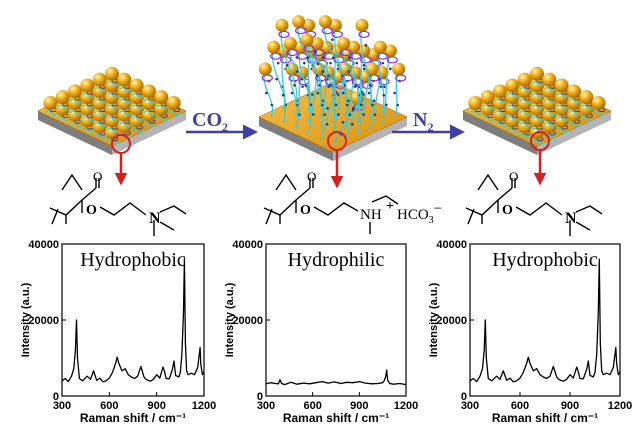 This screenshot has height=427, width=636. What do you see at coordinates (133, 418) in the screenshot?
I see `x-axis-label: Raman shift / cm⁻¹` at bounding box center [133, 418].